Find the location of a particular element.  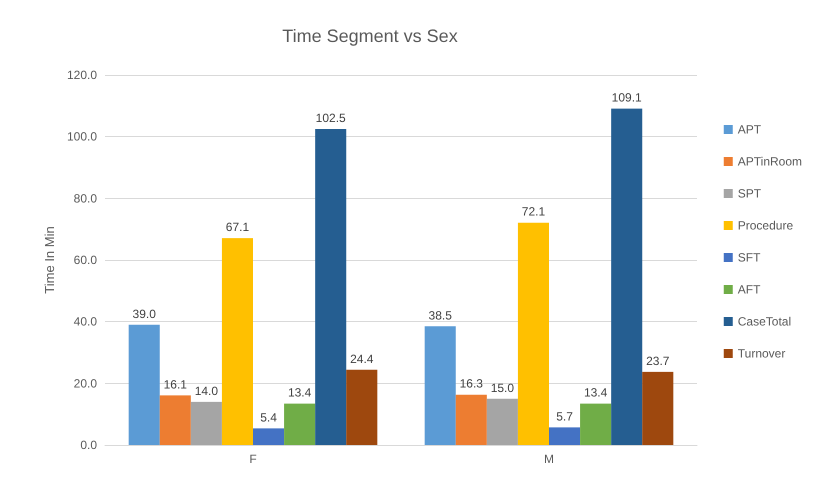

y-tick-label: 100.0 is located at coordinates (82, 137).